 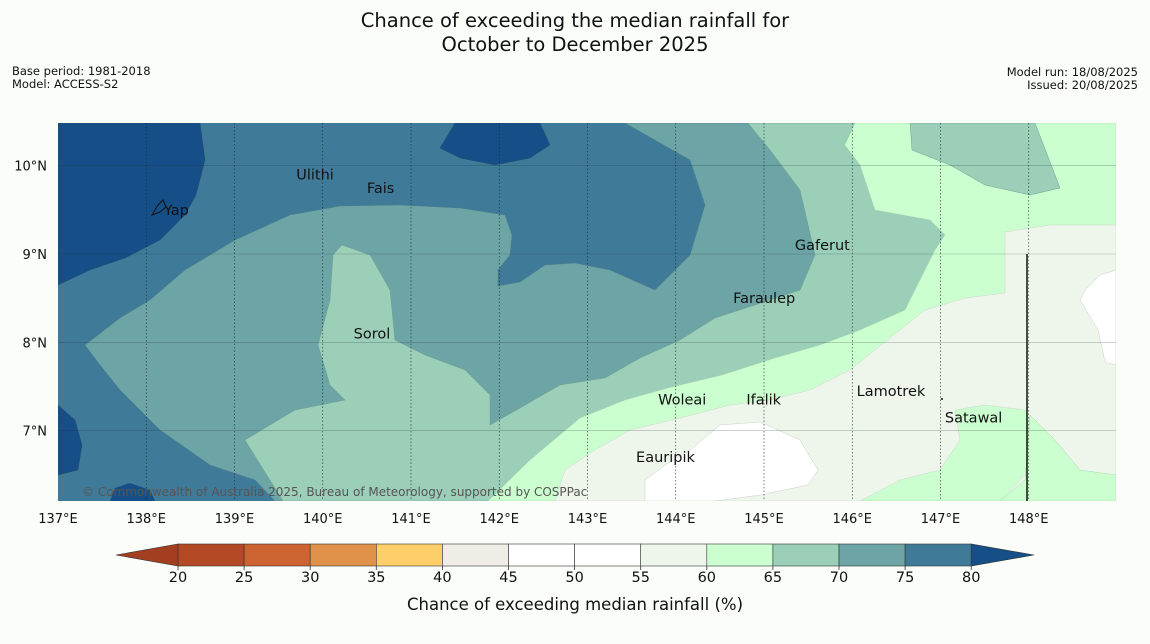 I want to click on longitude-tick-label: 146°E, so click(x=852, y=519).